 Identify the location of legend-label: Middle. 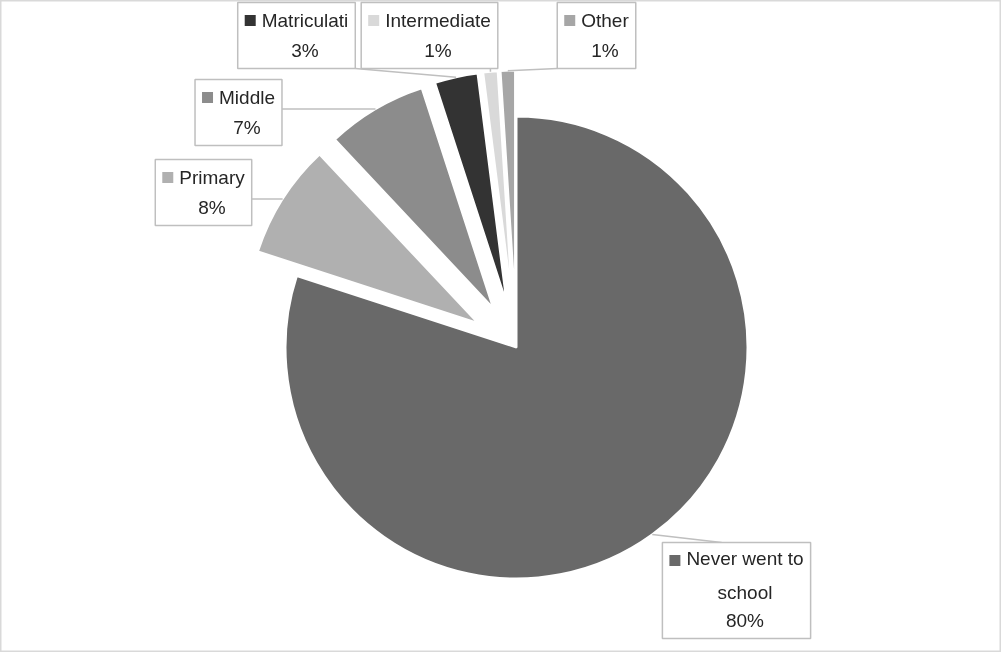
(247, 97).